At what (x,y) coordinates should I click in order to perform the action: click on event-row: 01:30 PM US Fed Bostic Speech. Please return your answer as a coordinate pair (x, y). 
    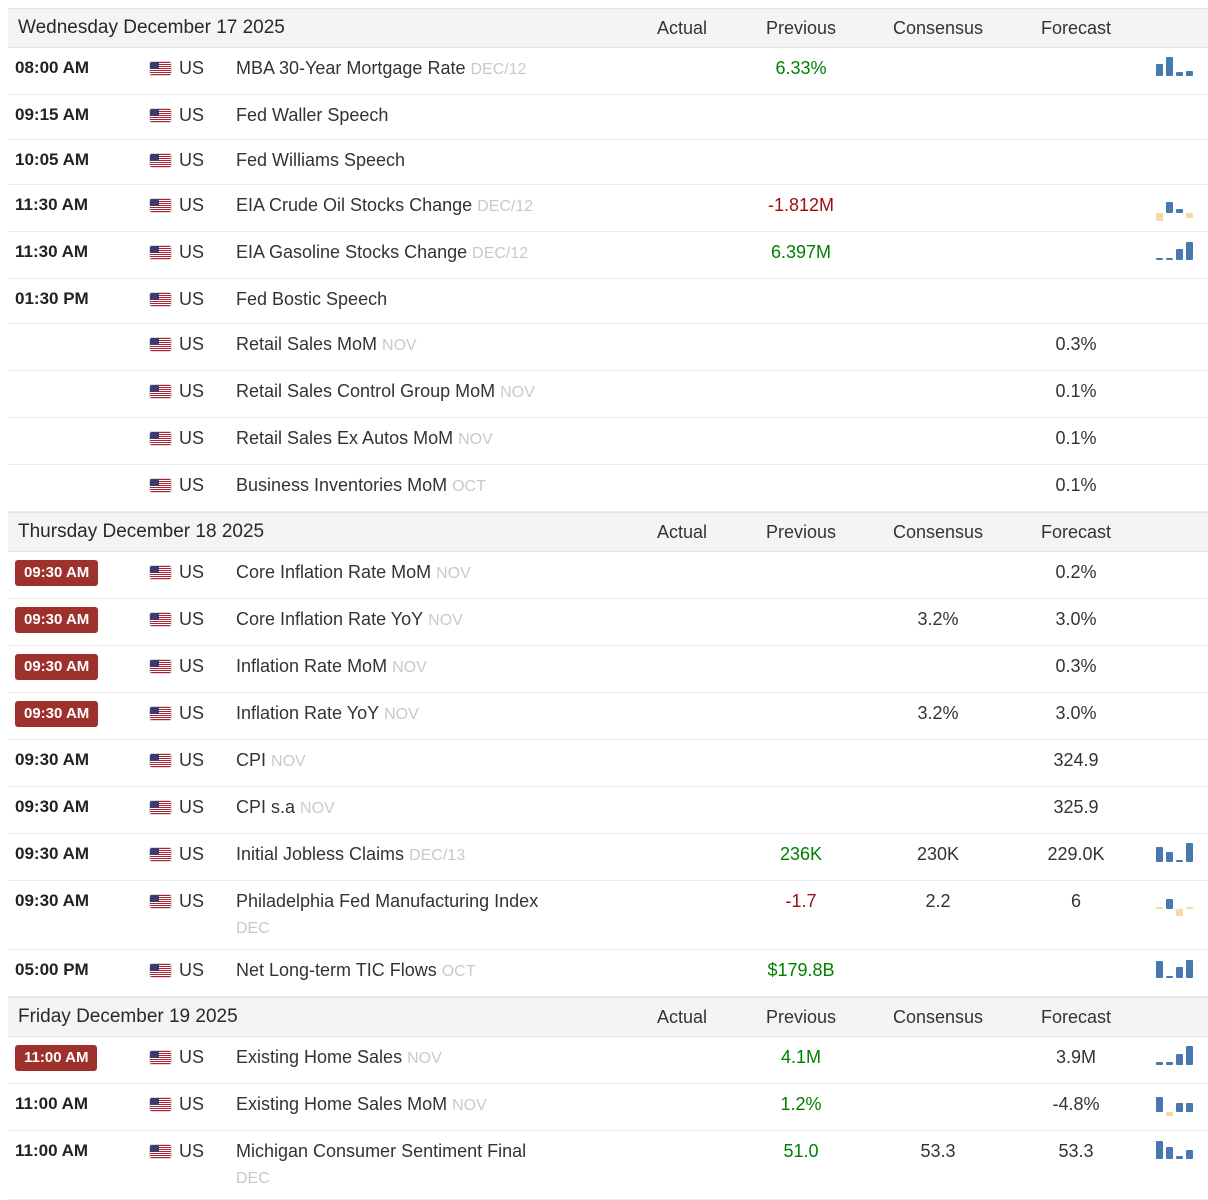
    Looking at the image, I should click on (608, 301).